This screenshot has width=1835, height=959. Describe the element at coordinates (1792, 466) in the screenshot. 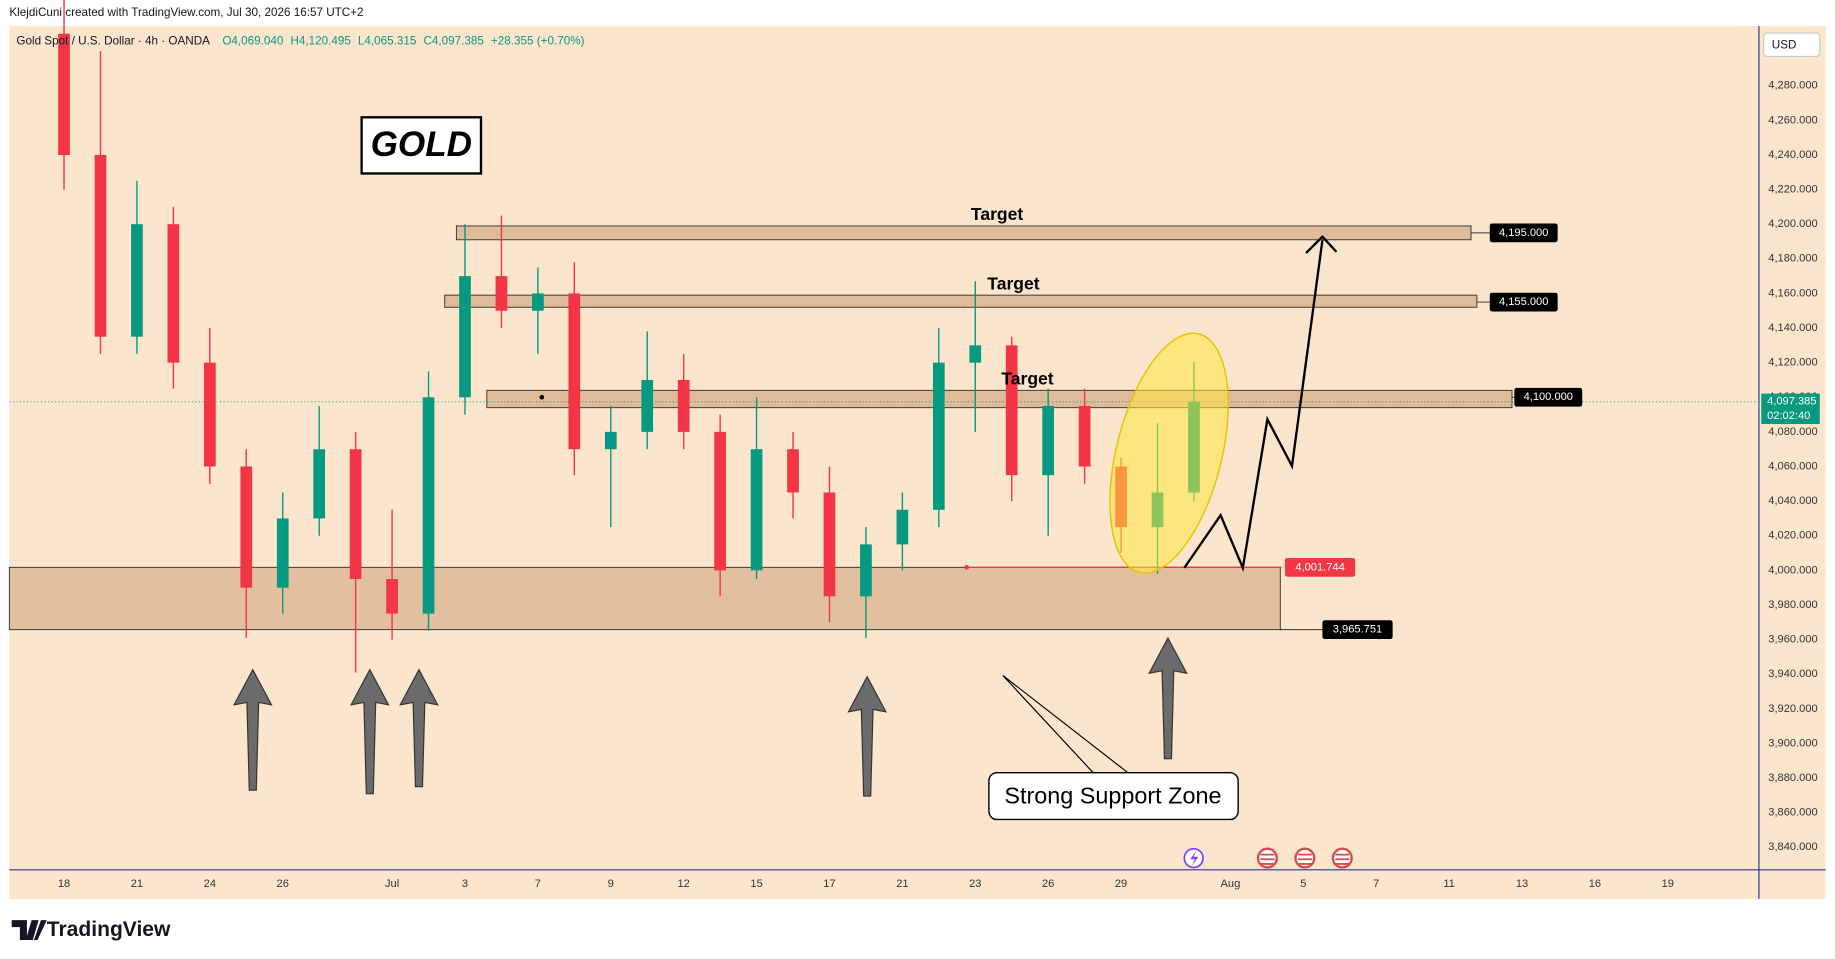

I see `y-tick-label: 4,060.000` at that location.